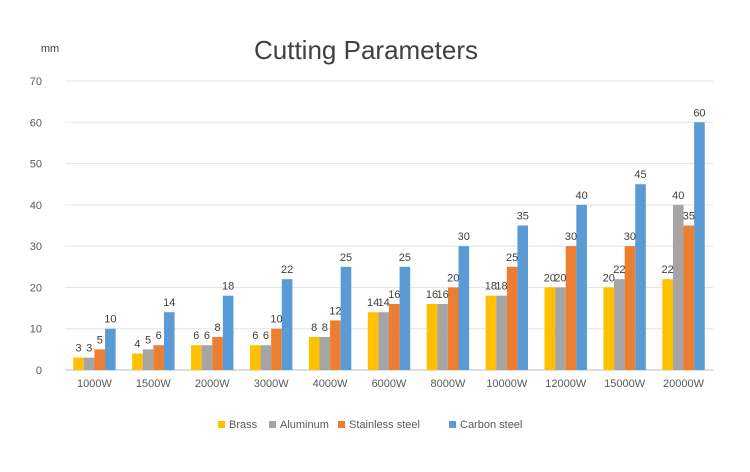 Image resolution: width=750 pixels, height=472 pixels. What do you see at coordinates (36, 247) in the screenshot?
I see `y-tick-label: 30` at bounding box center [36, 247].